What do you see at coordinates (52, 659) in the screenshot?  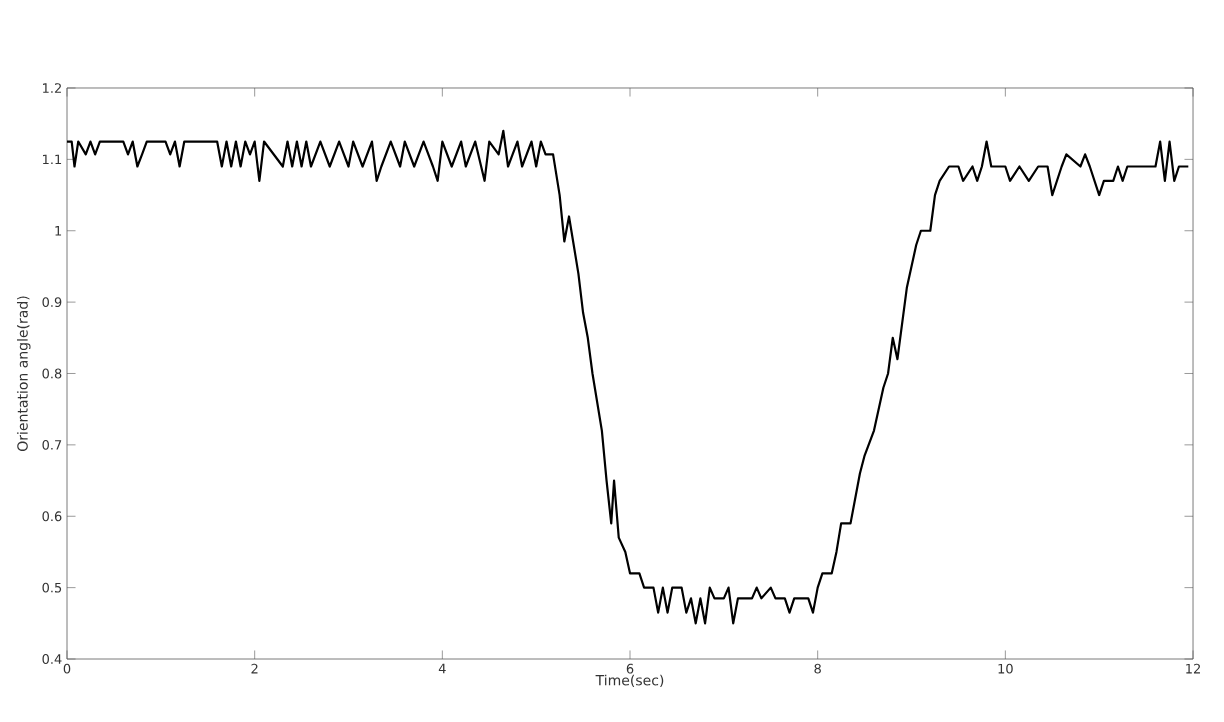 I see `y-tick-label: 0.4` at bounding box center [52, 659].